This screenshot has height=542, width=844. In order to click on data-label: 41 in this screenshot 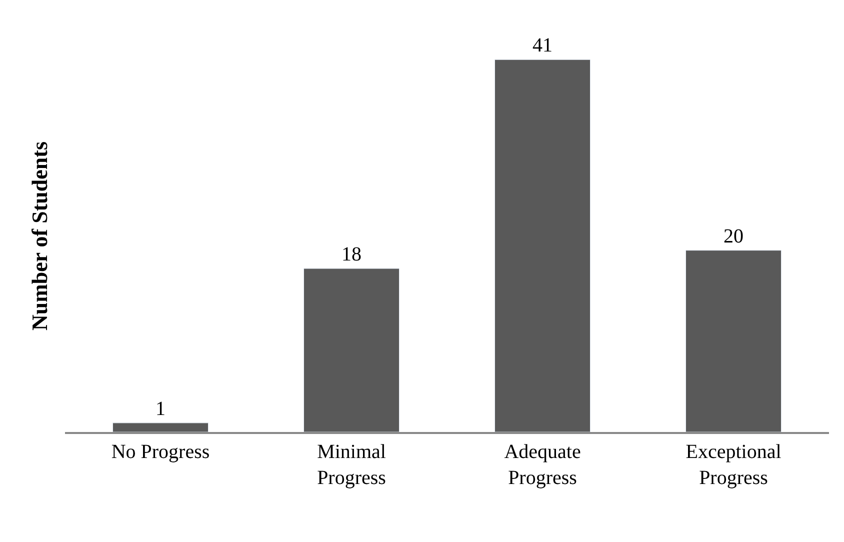, I will do `click(542, 45)`.